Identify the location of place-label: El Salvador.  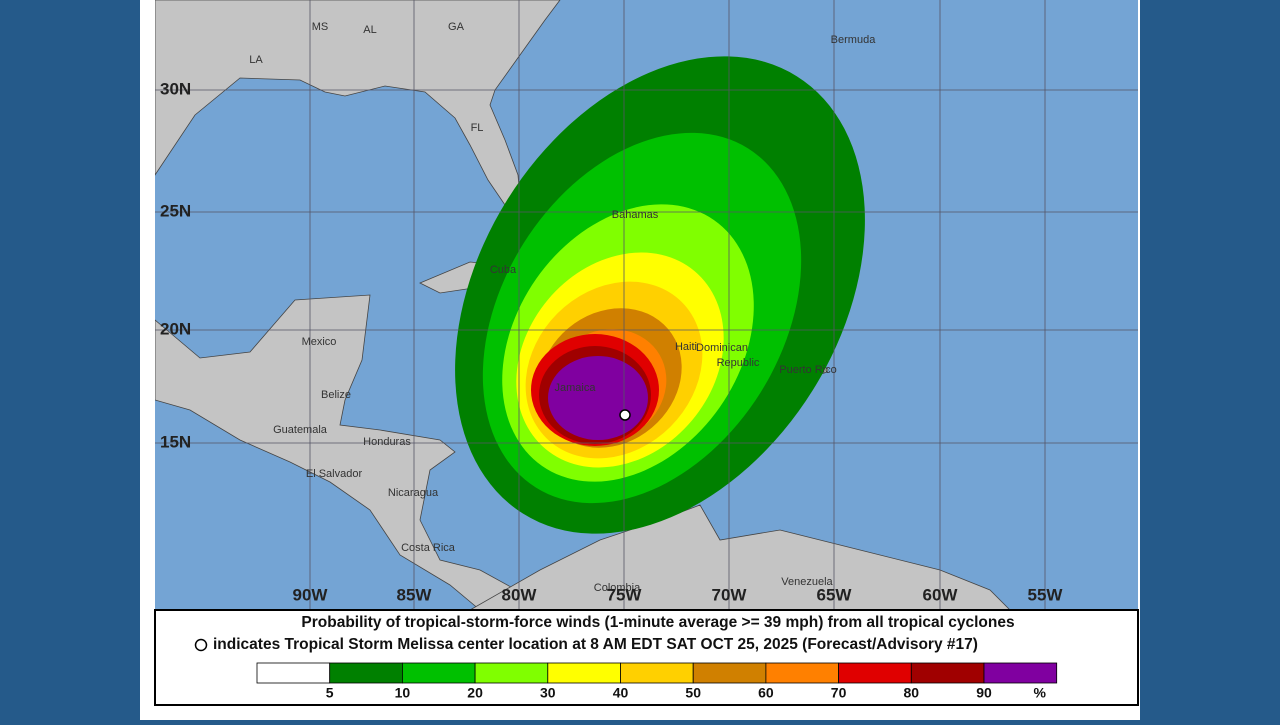
(334, 474).